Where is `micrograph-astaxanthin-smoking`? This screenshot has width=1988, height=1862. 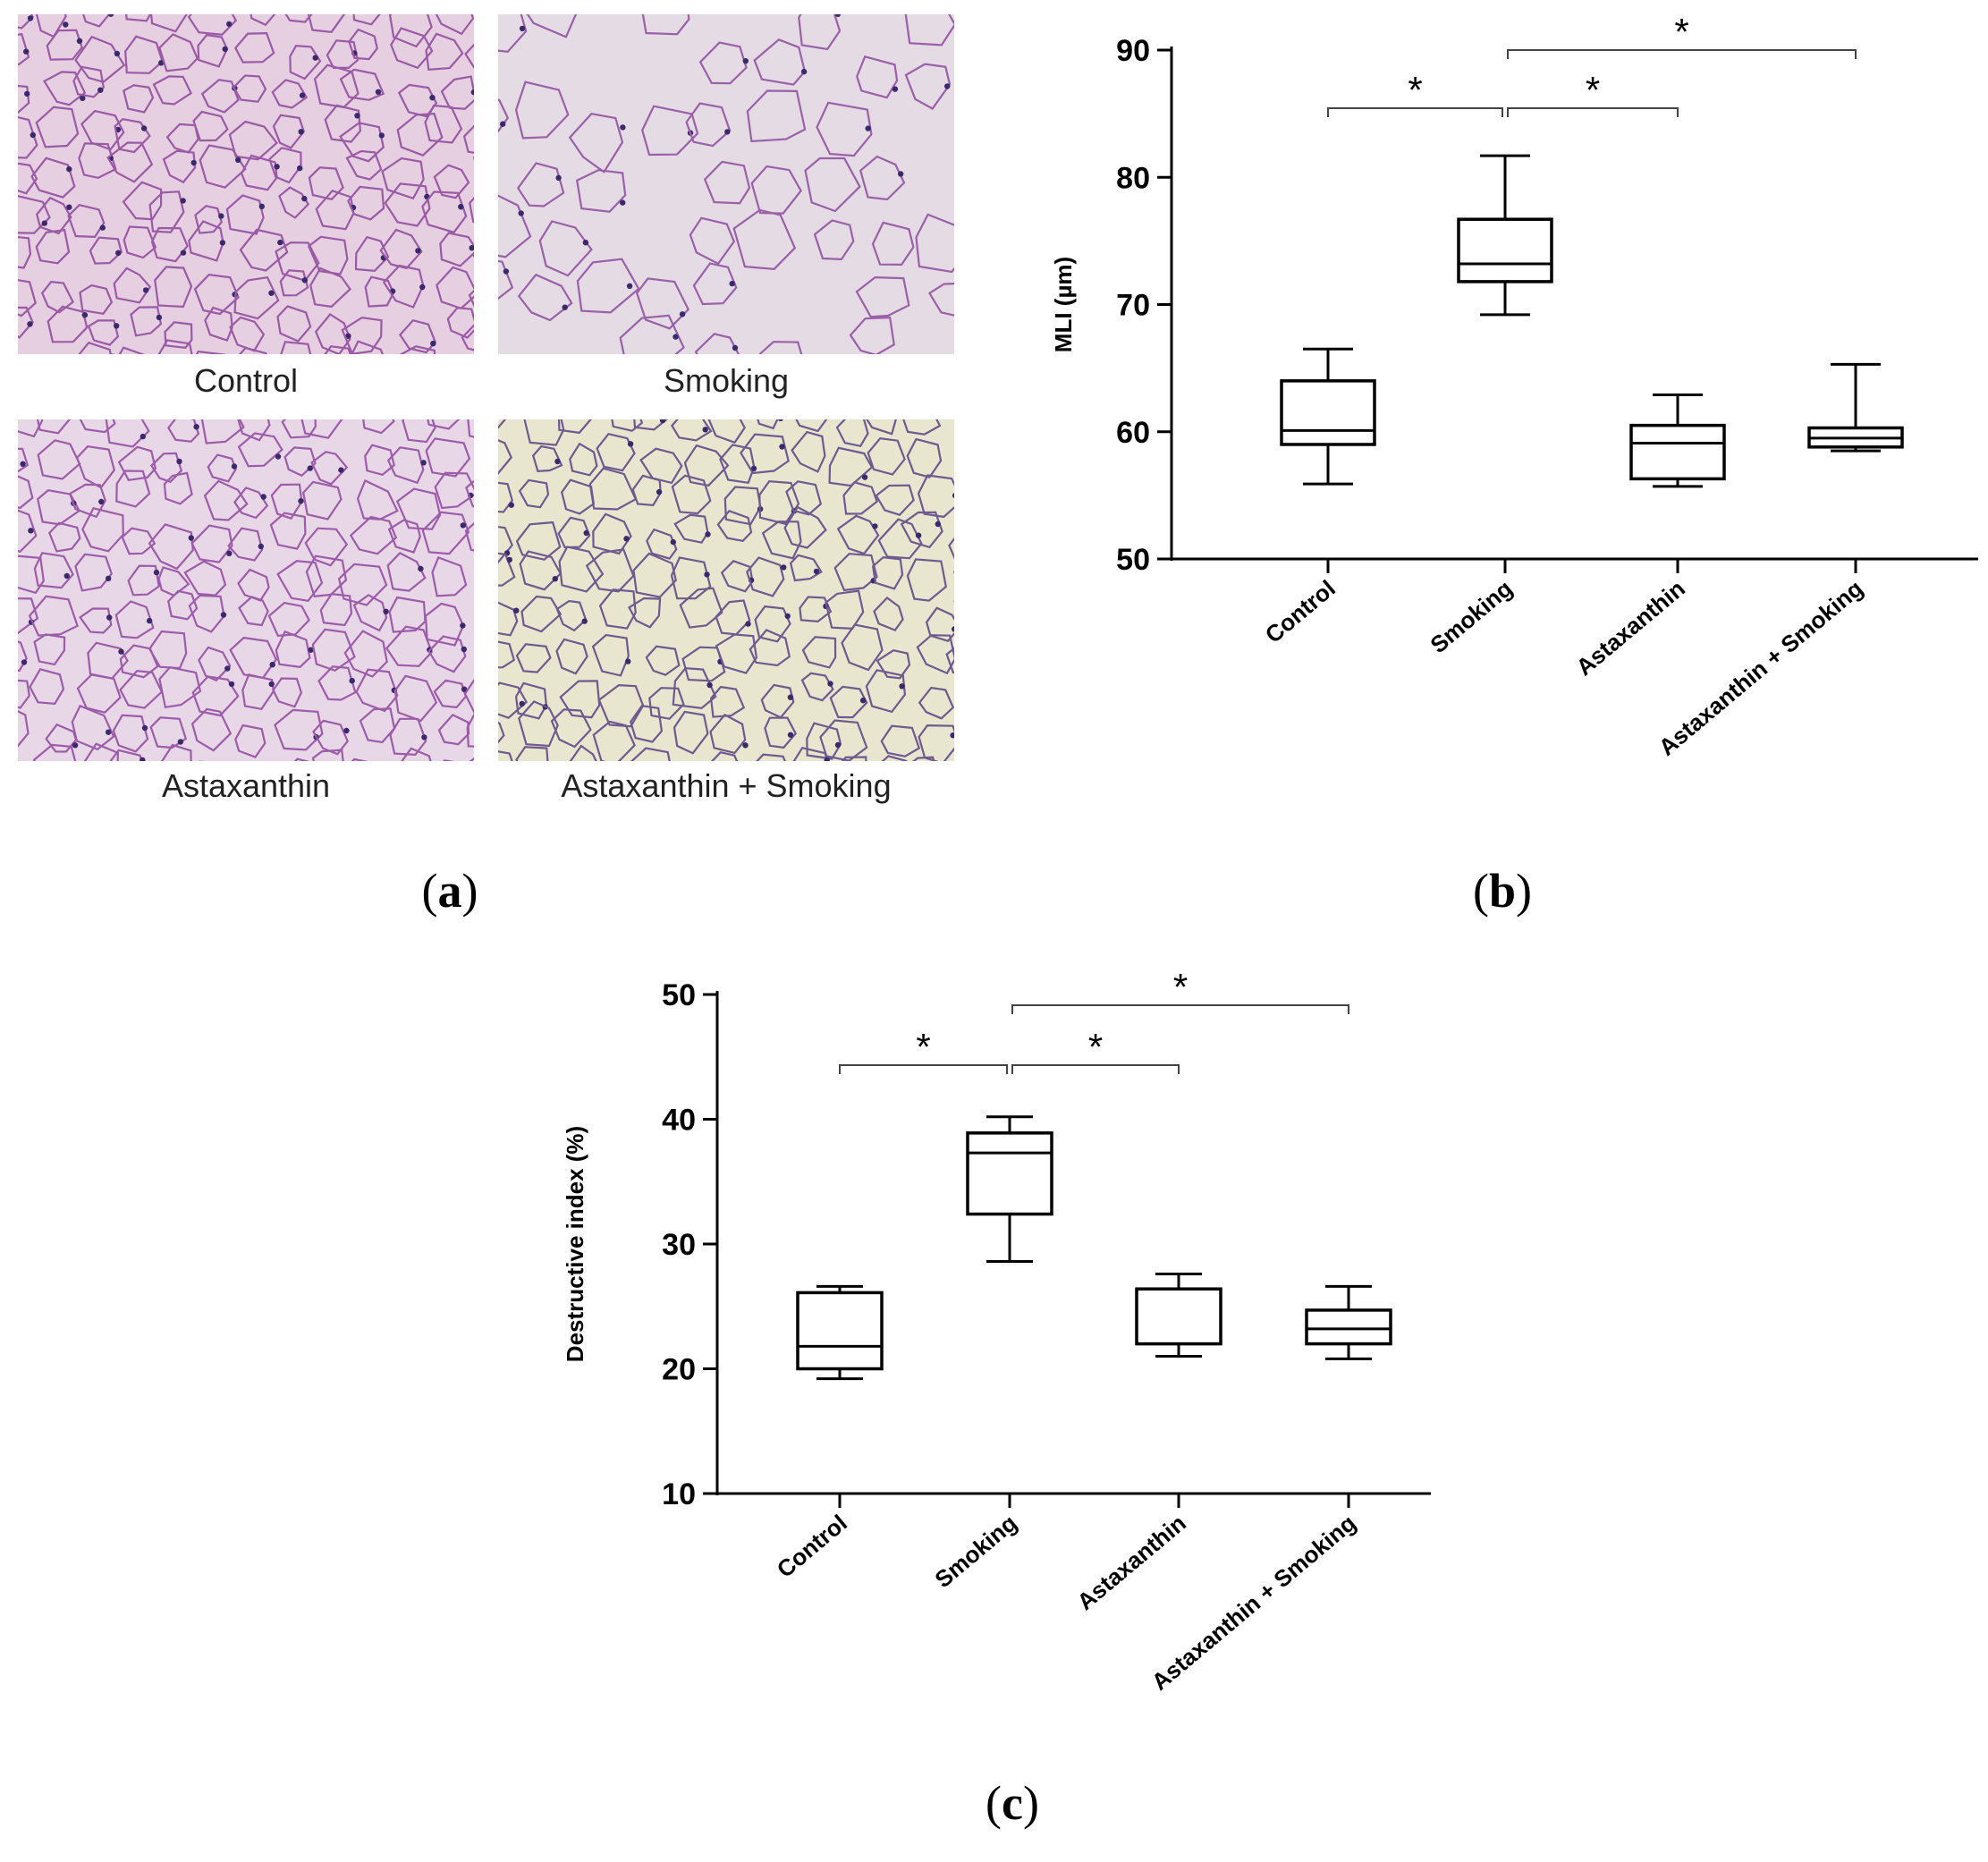 micrograph-astaxanthin-smoking is located at coordinates (726, 590).